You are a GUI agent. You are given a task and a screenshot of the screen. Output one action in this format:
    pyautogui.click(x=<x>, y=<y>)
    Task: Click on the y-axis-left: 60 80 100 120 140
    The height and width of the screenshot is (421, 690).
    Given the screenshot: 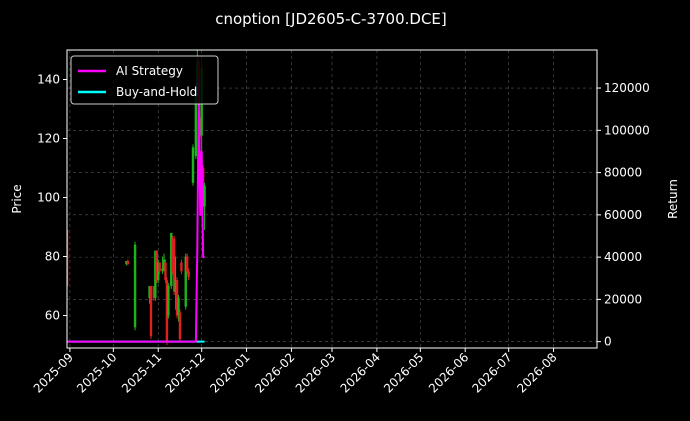 What is the action you would take?
    pyautogui.click(x=52, y=198)
    